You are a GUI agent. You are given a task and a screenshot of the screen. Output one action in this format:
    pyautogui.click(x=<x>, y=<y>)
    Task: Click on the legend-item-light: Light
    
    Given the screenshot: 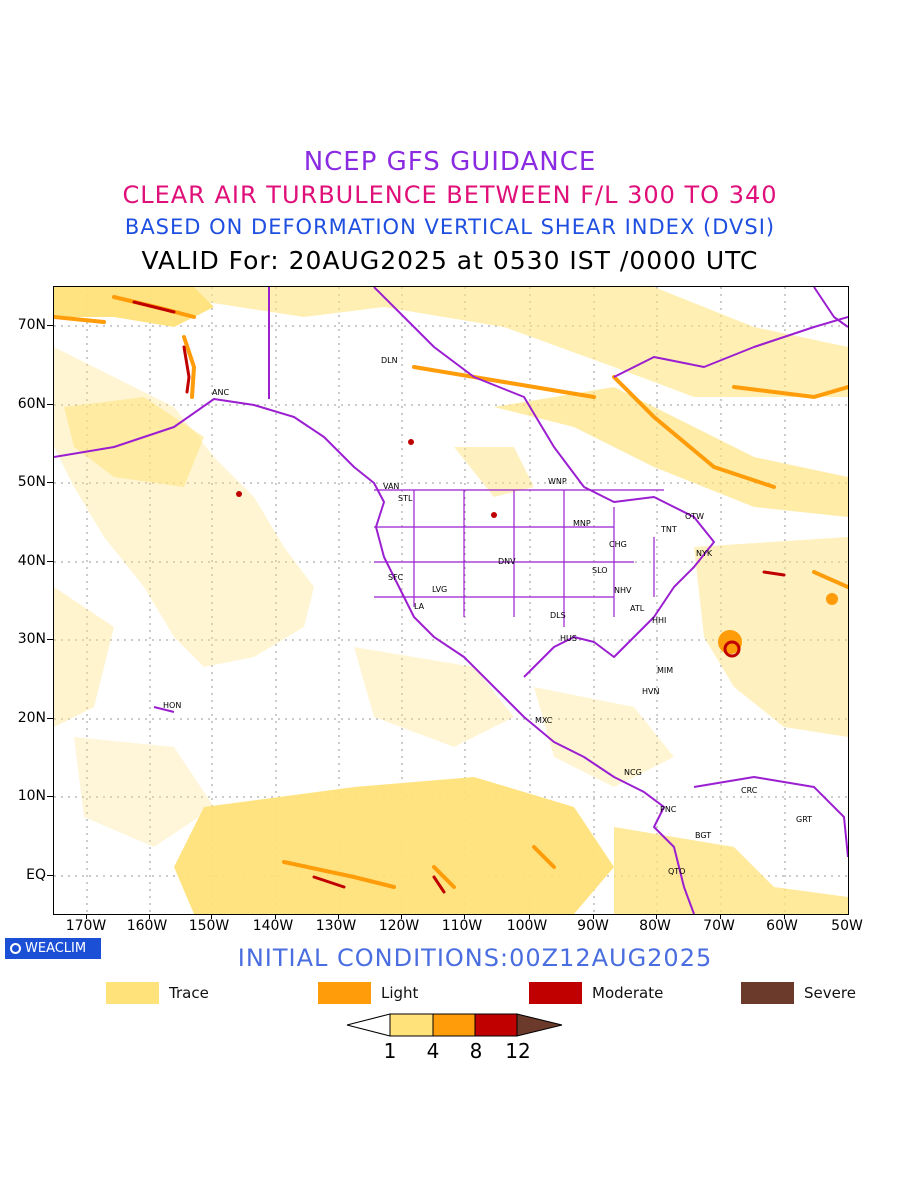 What is the action you would take?
    pyautogui.click(x=368, y=993)
    